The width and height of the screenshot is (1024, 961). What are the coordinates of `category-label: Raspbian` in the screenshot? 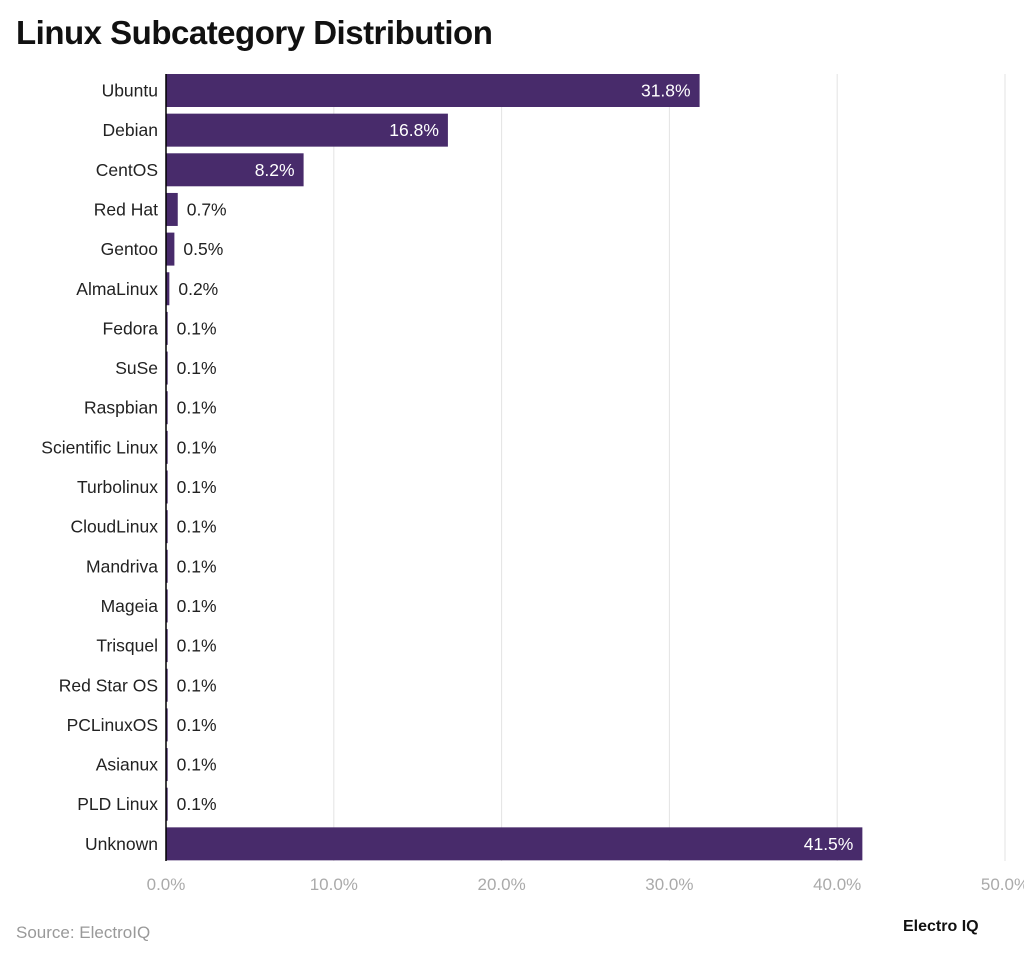 It's located at (121, 408).